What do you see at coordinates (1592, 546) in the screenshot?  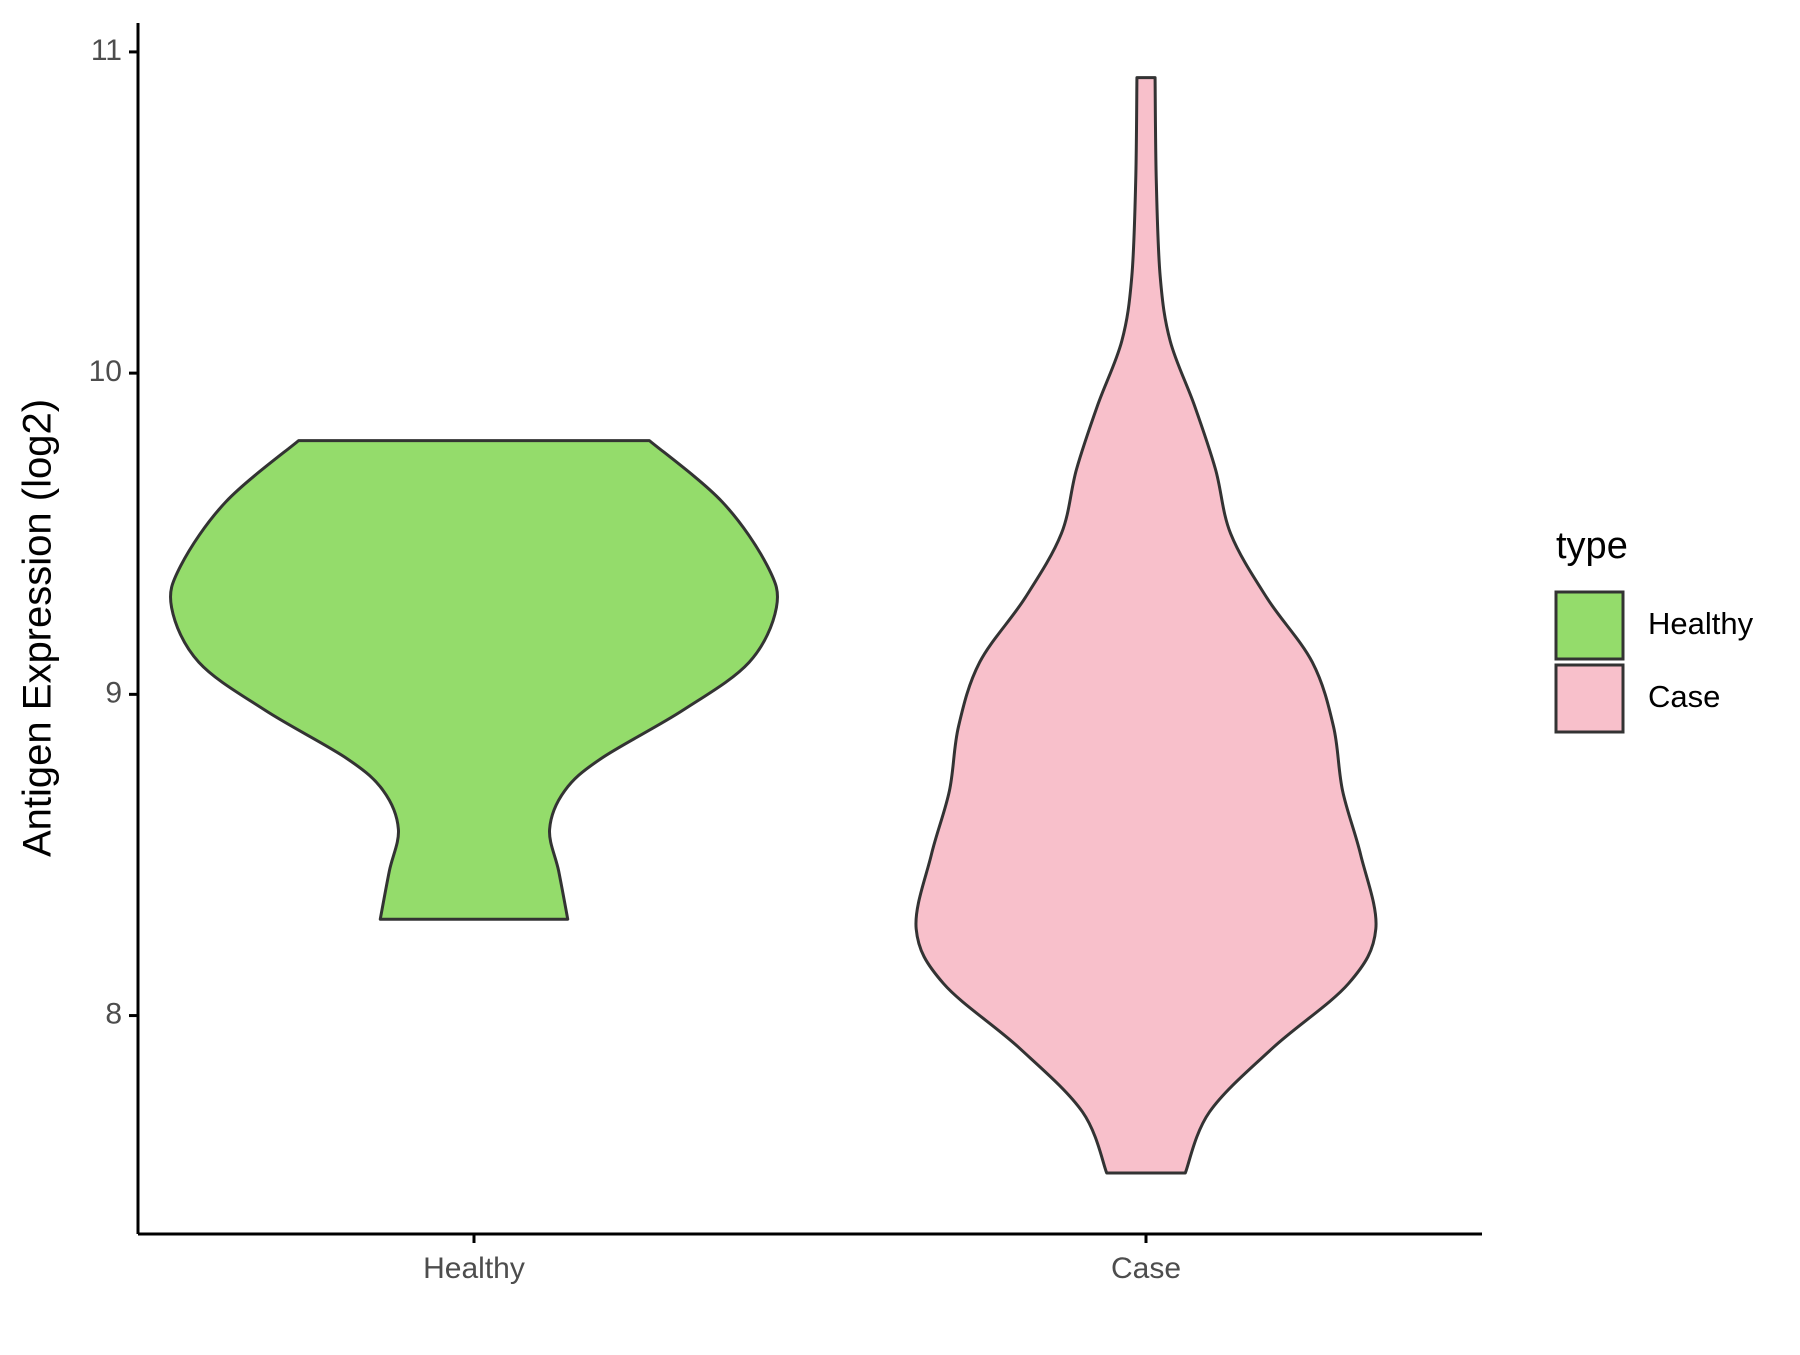 I see `legend-title: type` at bounding box center [1592, 546].